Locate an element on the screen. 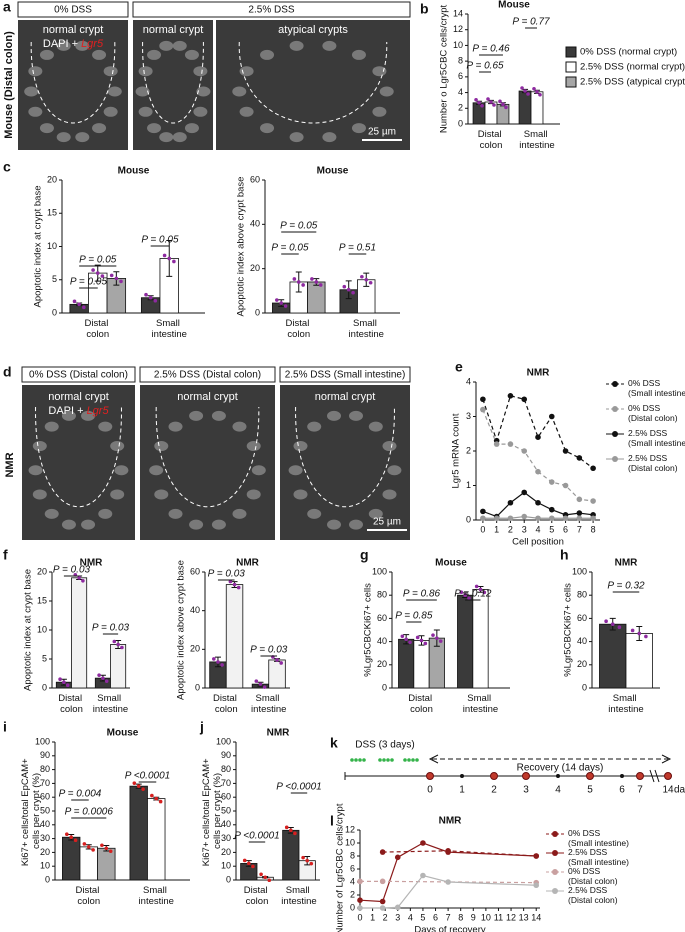 The height and width of the screenshot is (932, 685). y-tick-label: 100 is located at coordinates (579, 571).